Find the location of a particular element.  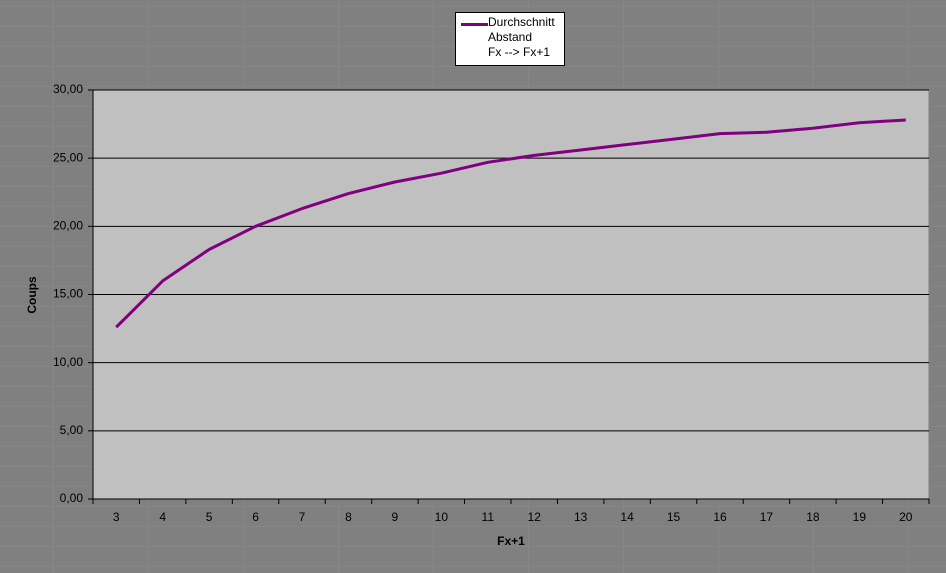

x-tick-label: 3 is located at coordinates (116, 517).